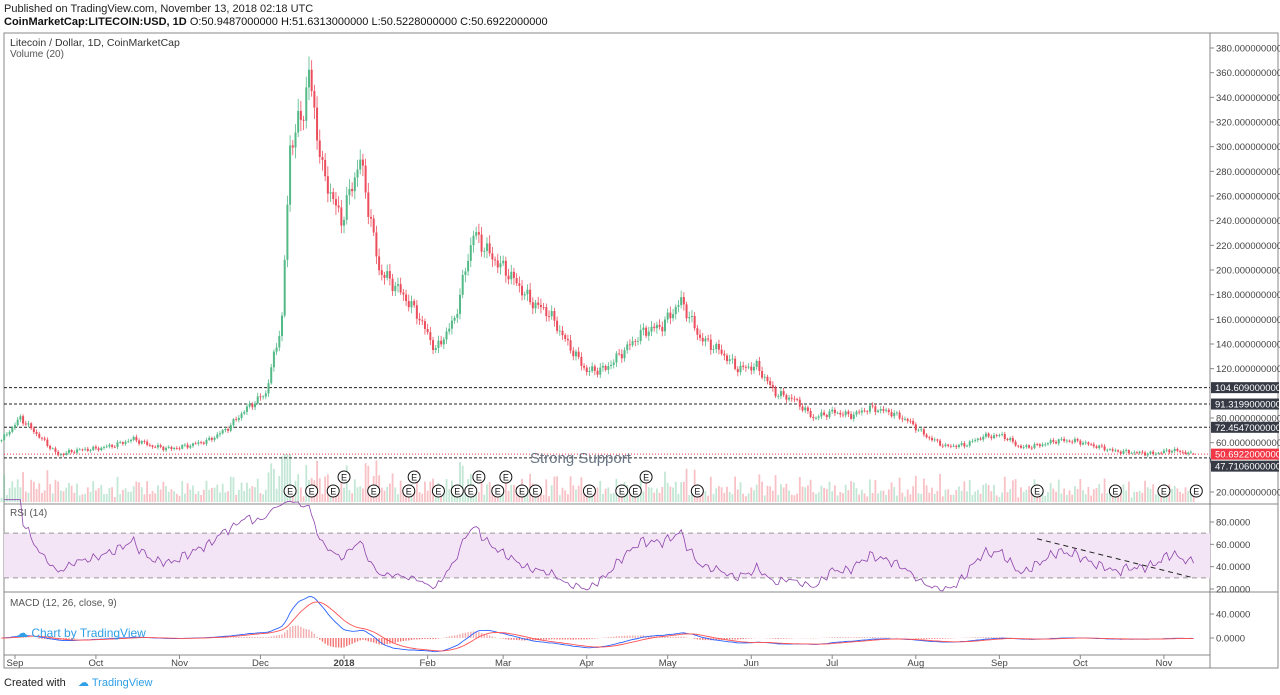 The height and width of the screenshot is (695, 1280). I want to click on earnings-event-icon, so click(414, 477).